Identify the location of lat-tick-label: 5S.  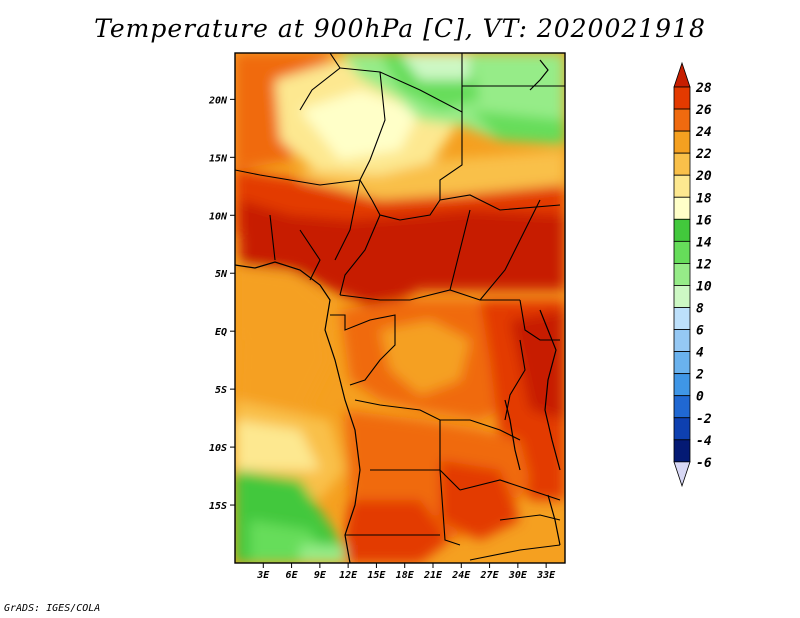
(221, 390).